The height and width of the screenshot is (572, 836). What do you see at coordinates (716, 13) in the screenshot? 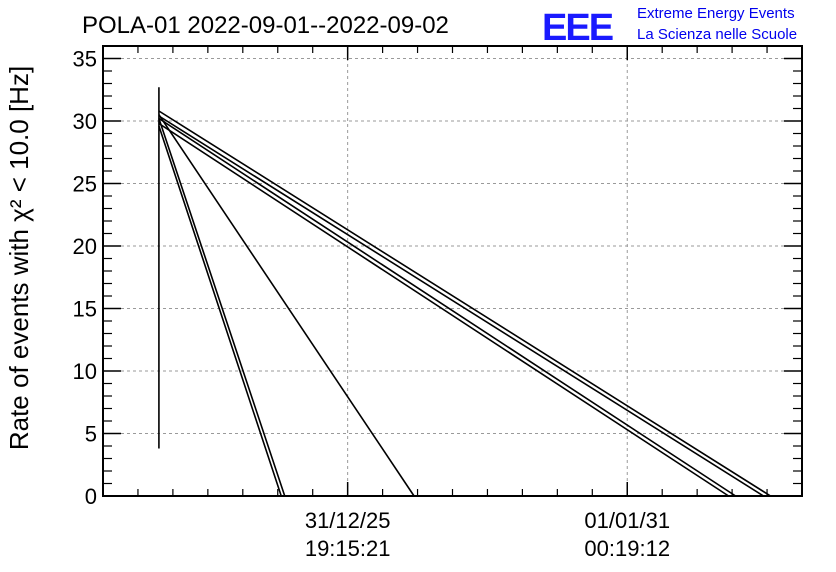
I see `logo-line-1: Extreme Energy Events` at bounding box center [716, 13].